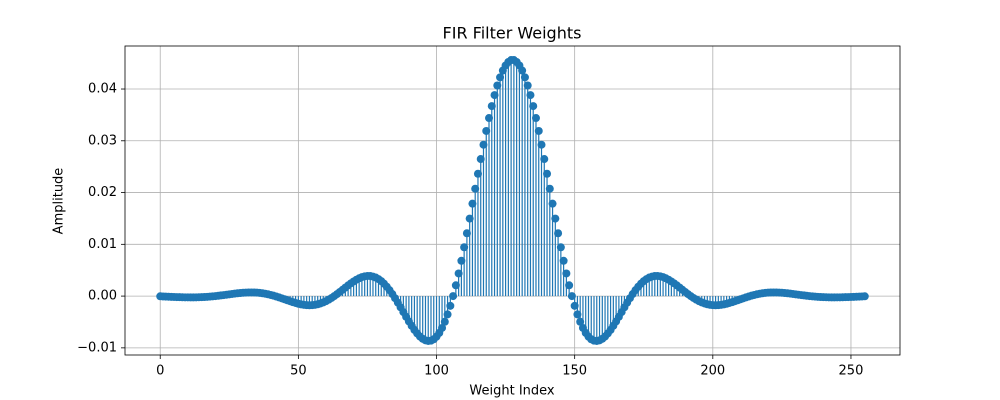  What do you see at coordinates (102, 89) in the screenshot?
I see `y-tick-label: 0.04` at bounding box center [102, 89].